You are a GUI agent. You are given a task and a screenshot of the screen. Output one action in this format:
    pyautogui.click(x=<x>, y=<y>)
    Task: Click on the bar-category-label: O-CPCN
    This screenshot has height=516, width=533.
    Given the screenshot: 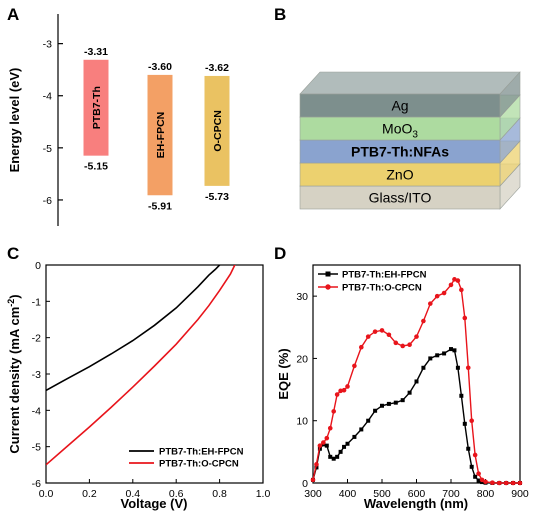 What is the action you would take?
    pyautogui.click(x=218, y=130)
    